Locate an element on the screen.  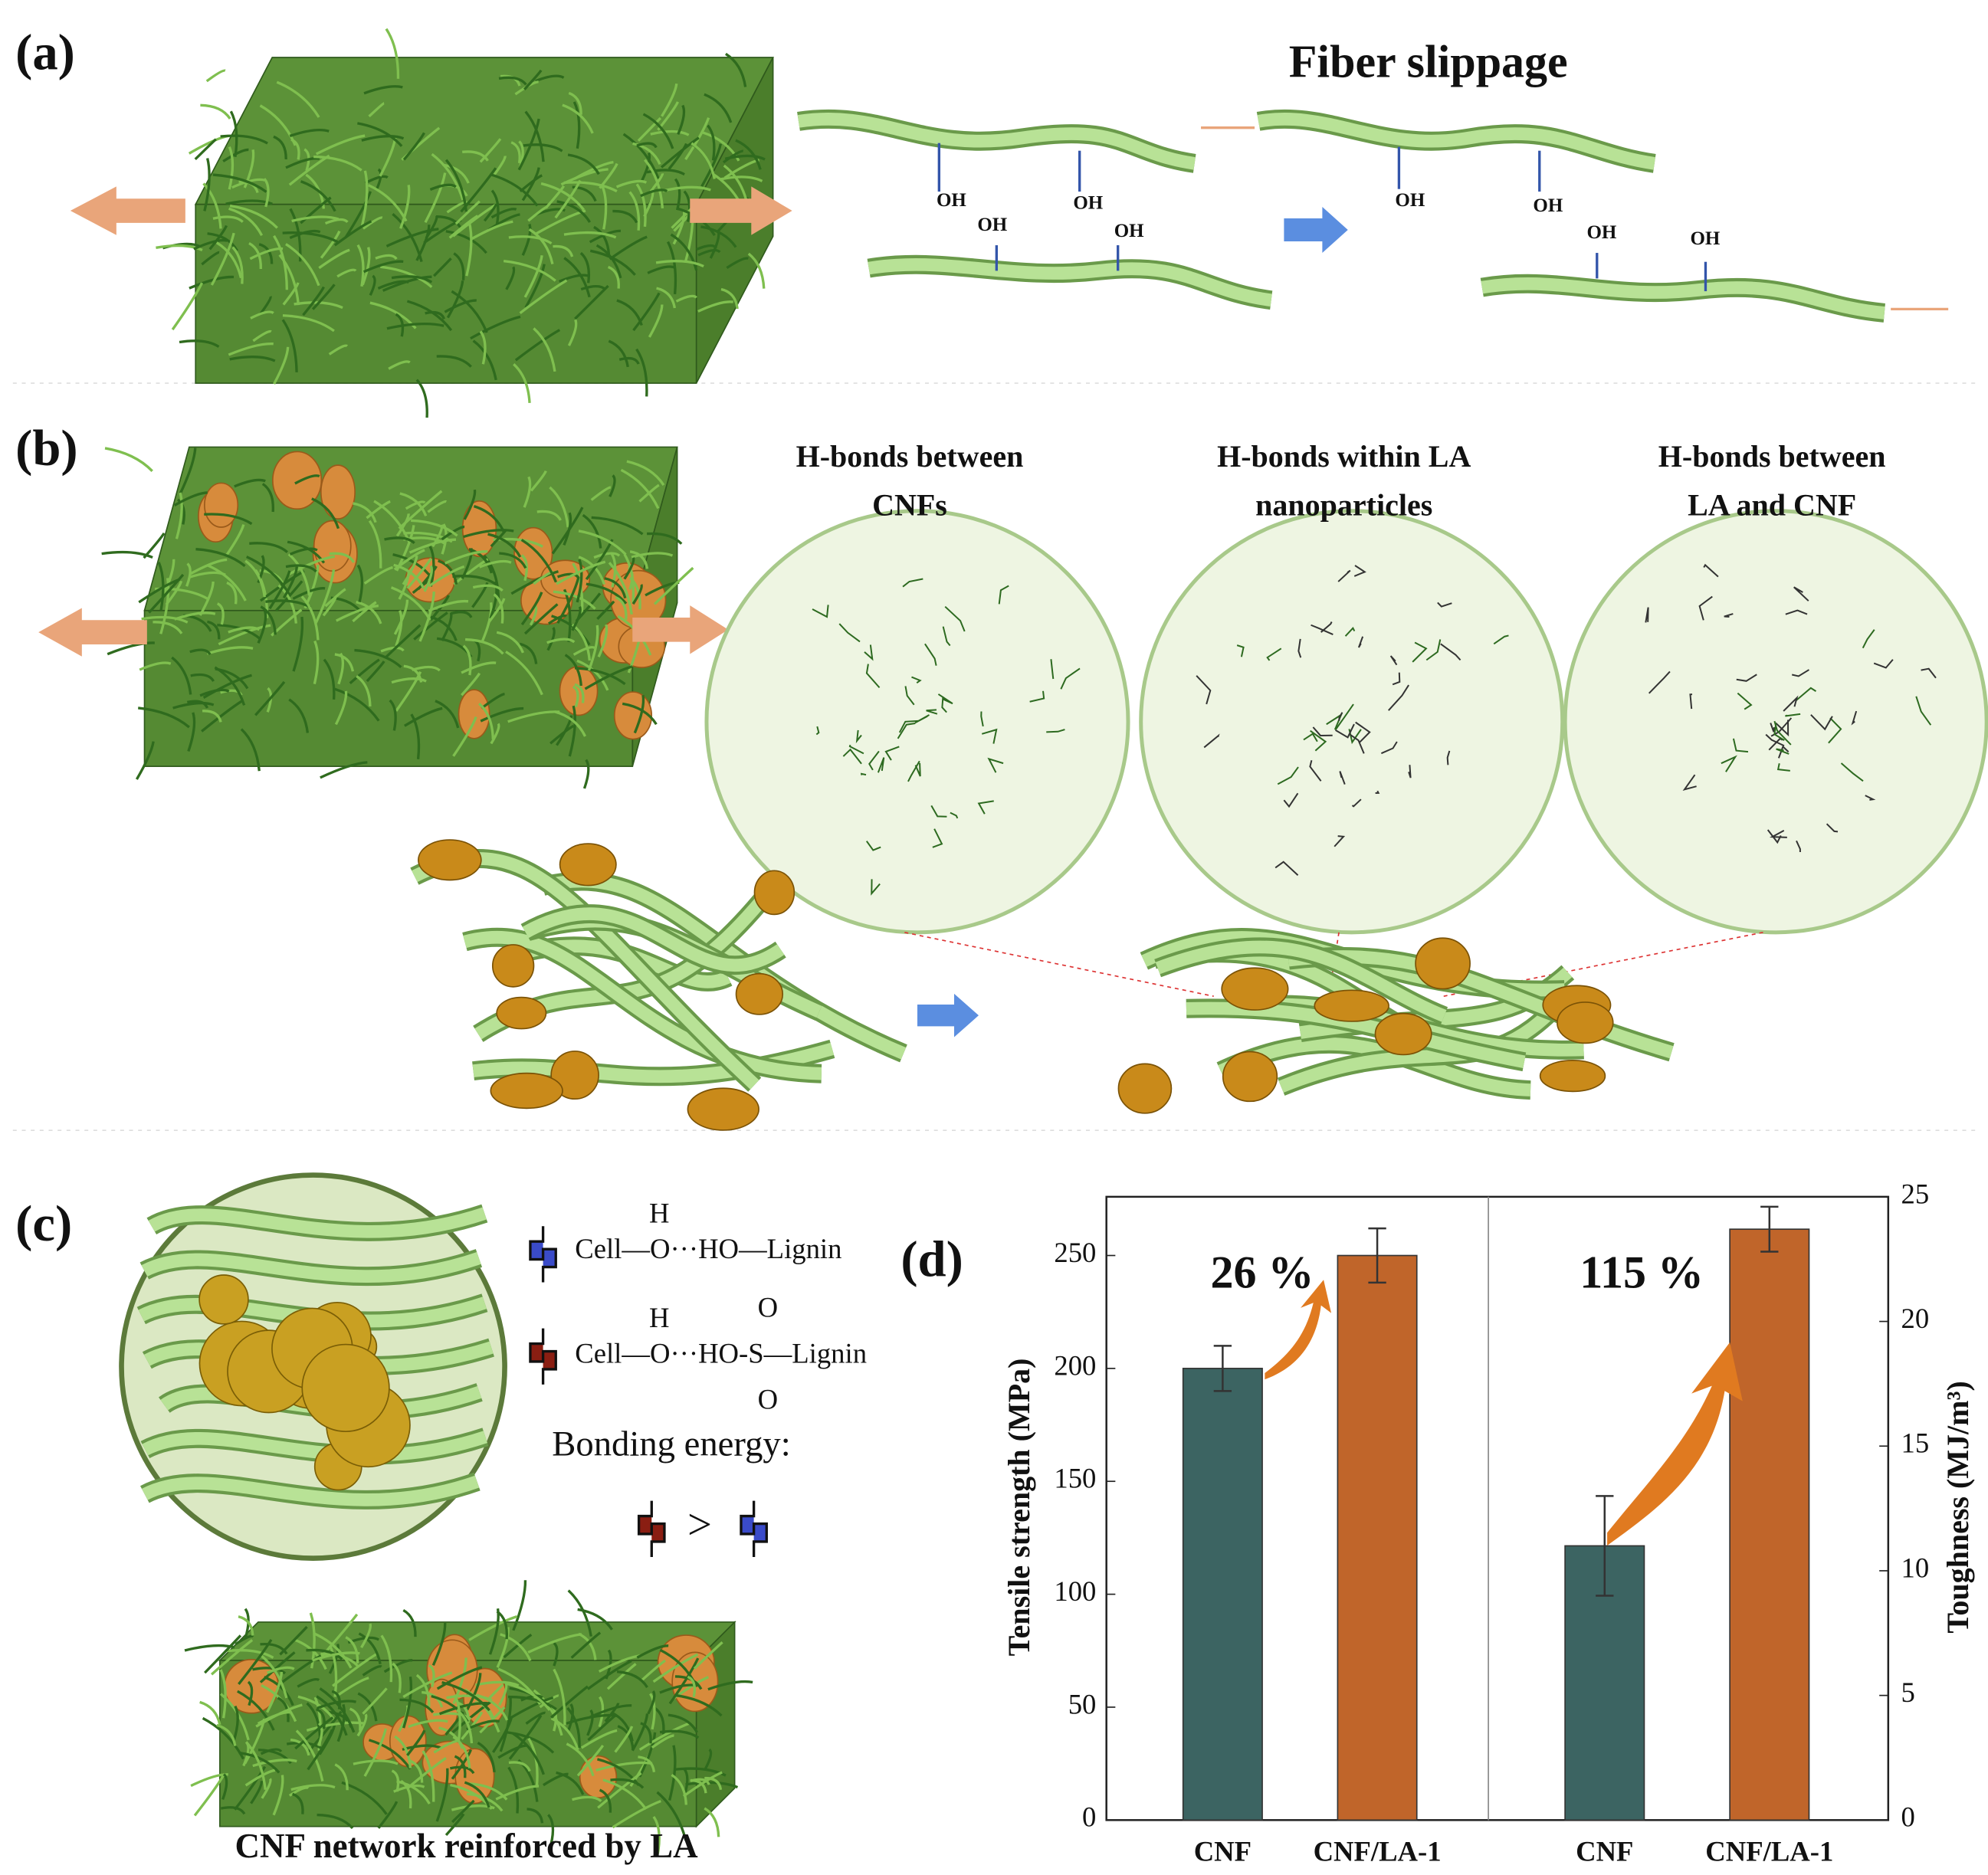
heading: H-bonds within LA is located at coordinates (1344, 456).